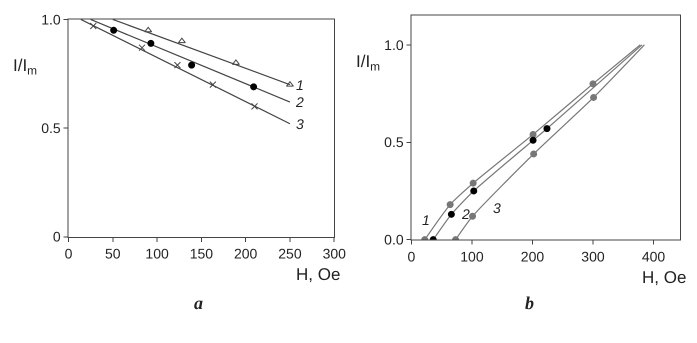  What do you see at coordinates (529, 303) in the screenshot?
I see `text: b` at bounding box center [529, 303].